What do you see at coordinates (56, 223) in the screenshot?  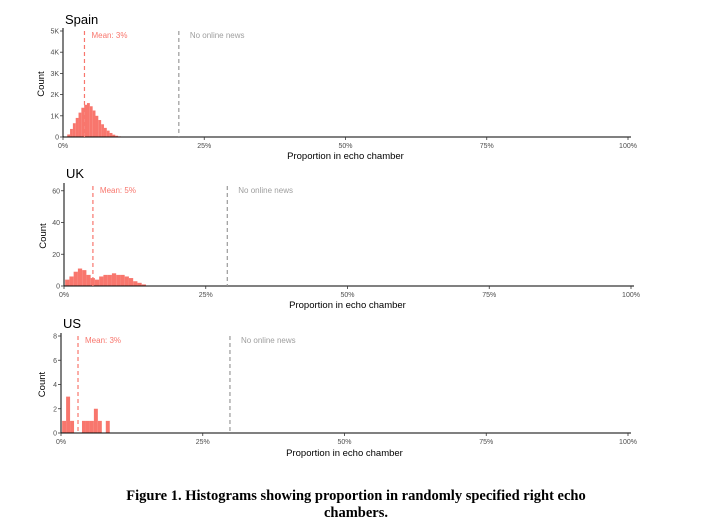 I see `y-tick-label: 40` at bounding box center [56, 223].